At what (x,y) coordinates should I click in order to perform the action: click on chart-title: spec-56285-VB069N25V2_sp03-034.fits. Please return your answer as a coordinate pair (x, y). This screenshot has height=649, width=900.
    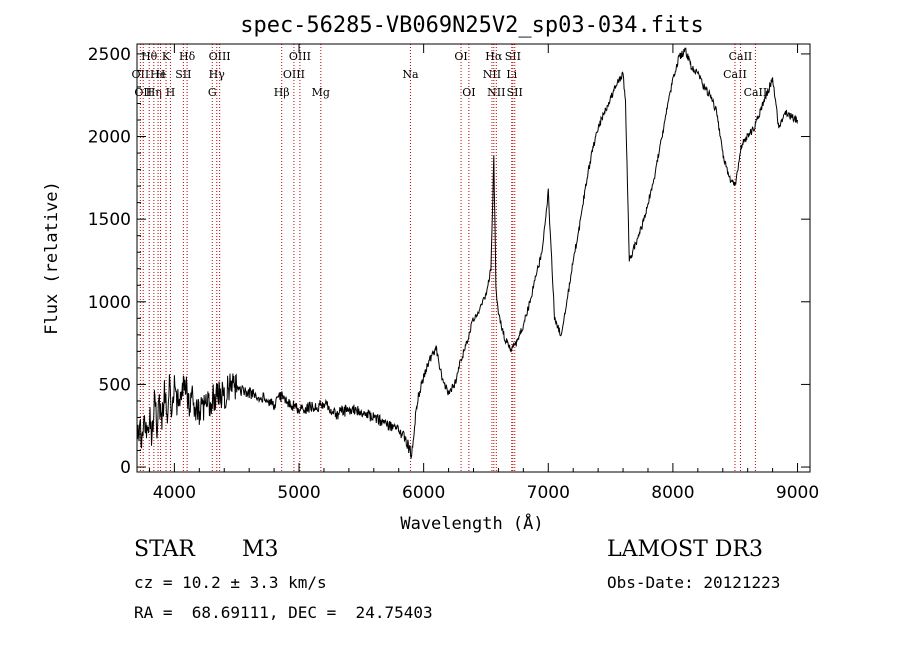
    Looking at the image, I should click on (472, 25).